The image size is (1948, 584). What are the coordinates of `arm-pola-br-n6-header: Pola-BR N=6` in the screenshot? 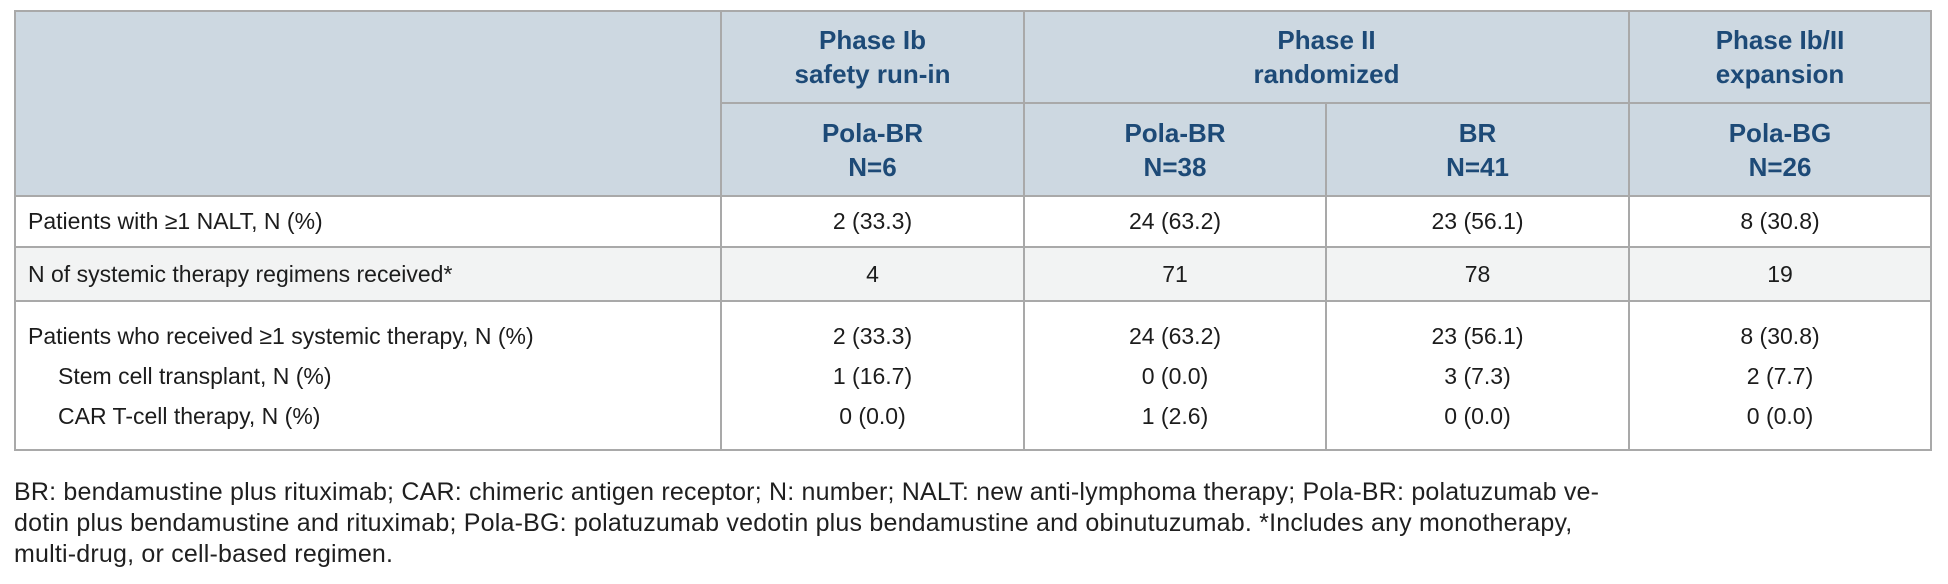 It's located at (872, 149).